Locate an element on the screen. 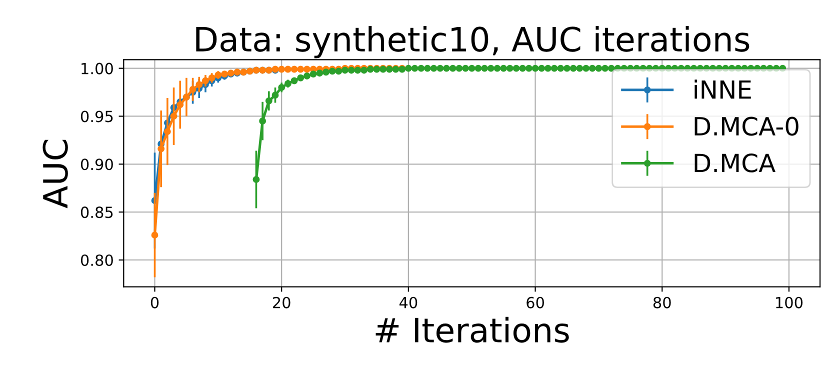  x-axis-title: # Iterations is located at coordinates (472, 329).